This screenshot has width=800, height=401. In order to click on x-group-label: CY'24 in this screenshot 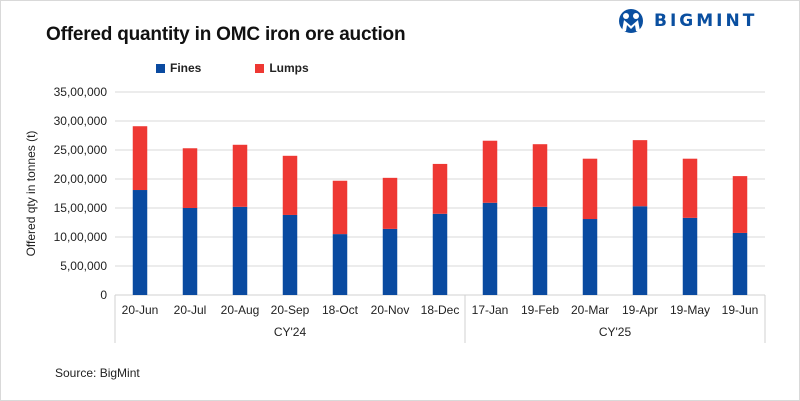, I will do `click(290, 332)`.